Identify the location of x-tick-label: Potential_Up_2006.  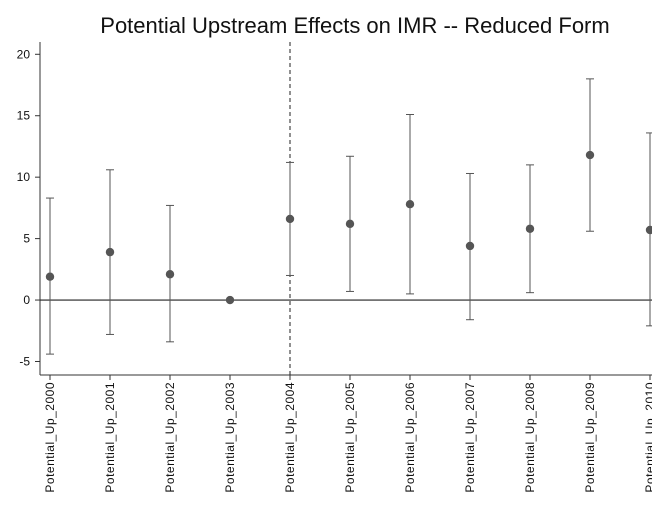
(410, 437).